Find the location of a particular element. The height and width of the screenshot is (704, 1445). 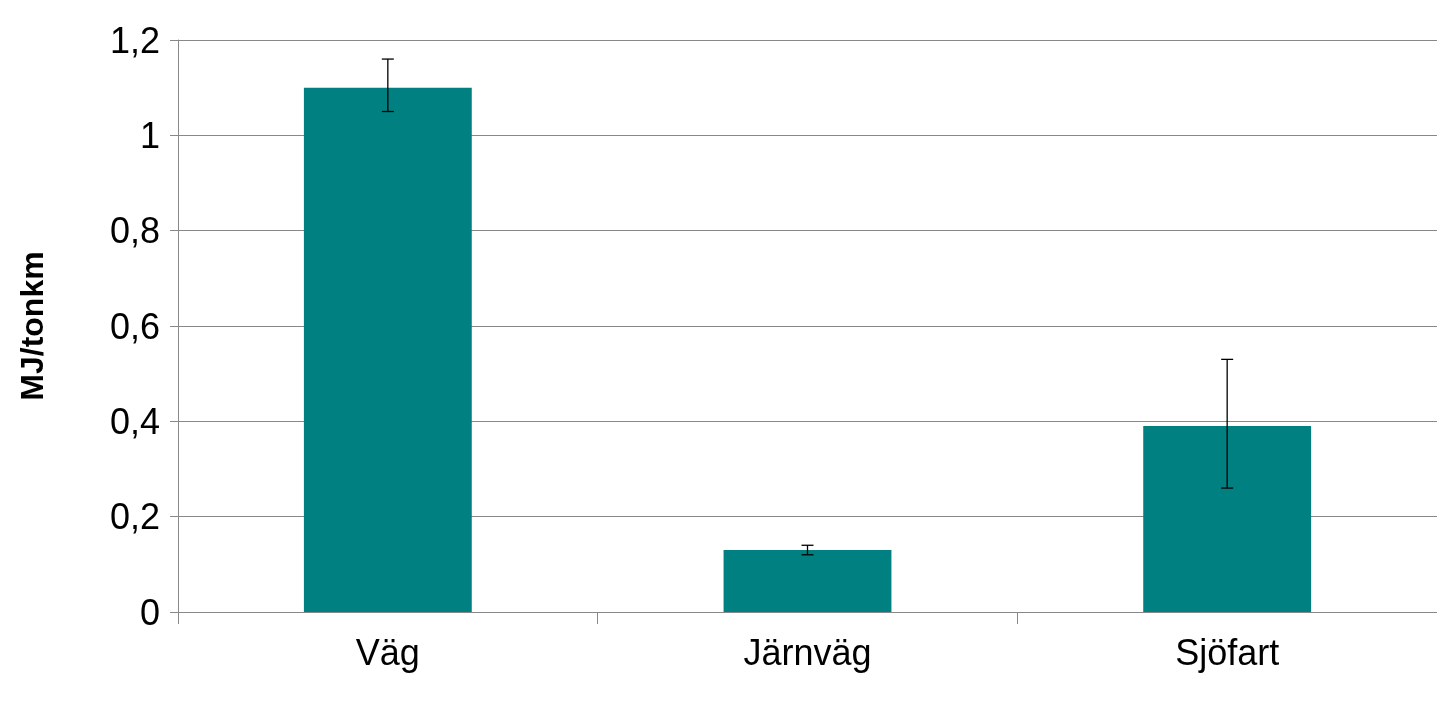

y-tick-label: 1 is located at coordinates (149, 135).